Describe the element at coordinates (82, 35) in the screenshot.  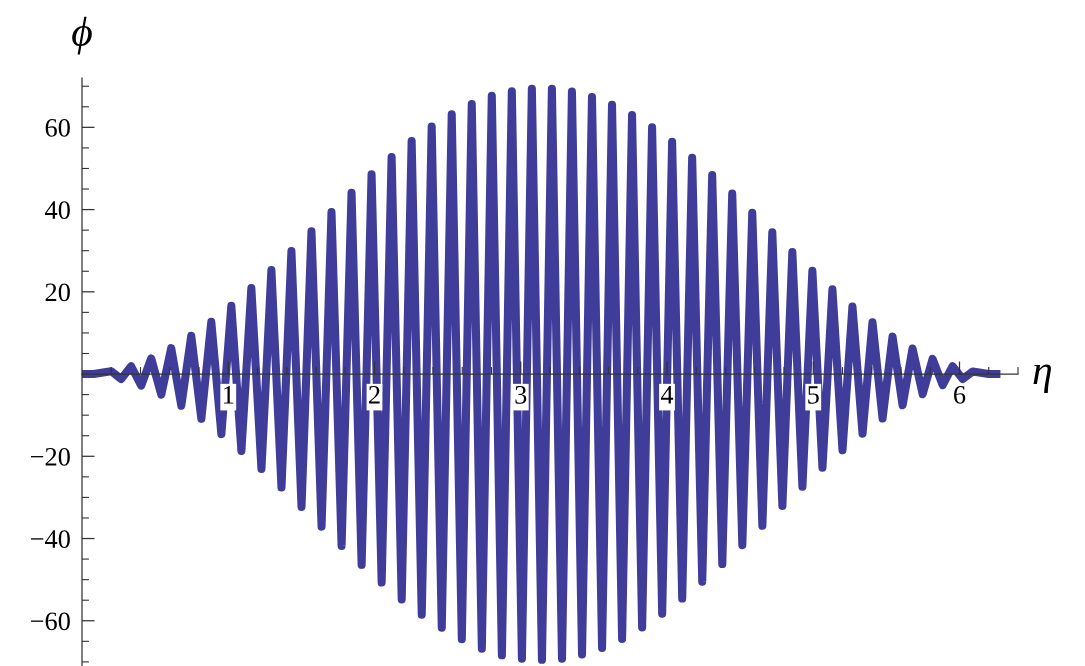
I see `y-axis-title: ϕ` at that location.